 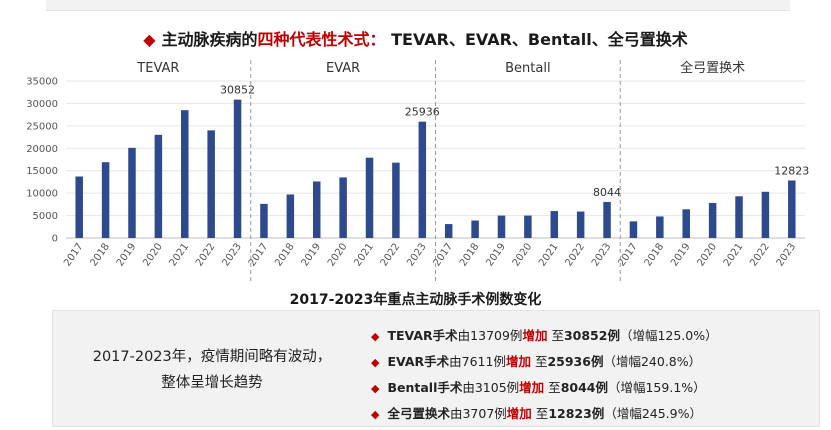 I want to click on bullet-name: Bentall手术, so click(x=425, y=387).